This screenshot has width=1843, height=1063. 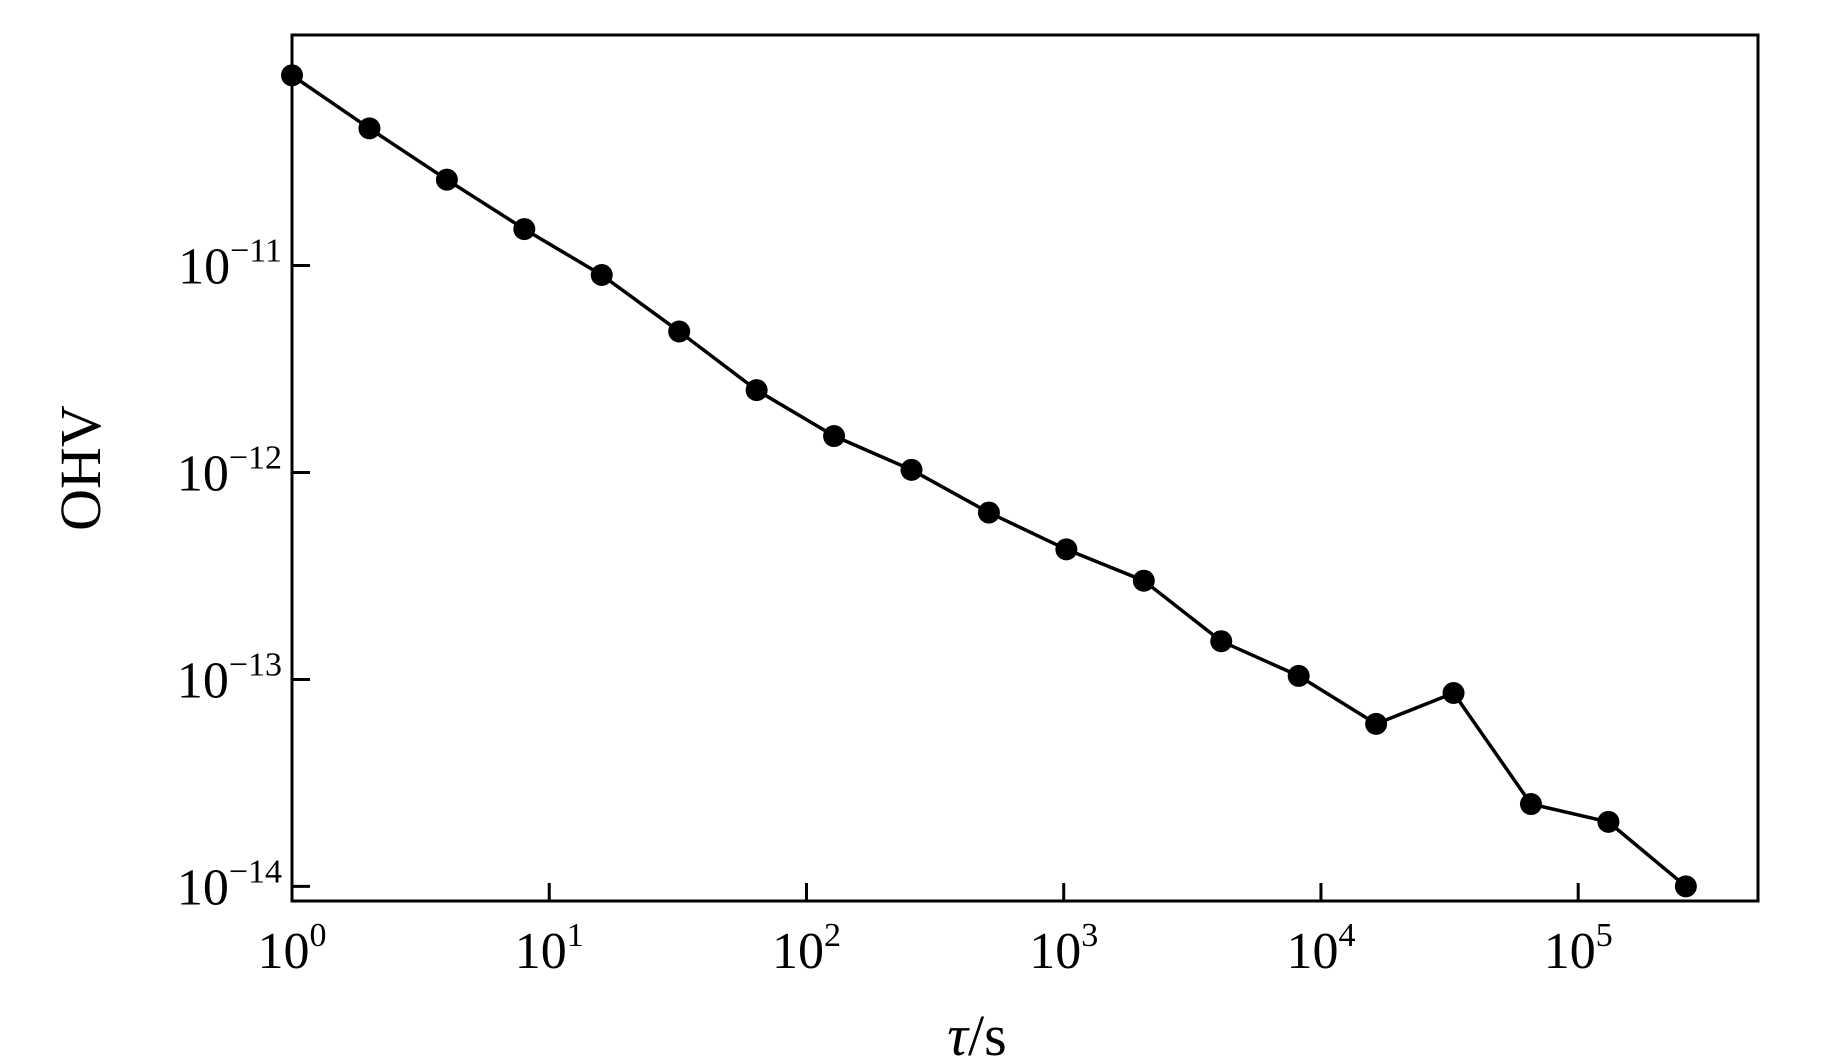 What do you see at coordinates (255, 457) in the screenshot?
I see `y-tick-exponent: −12` at bounding box center [255, 457].